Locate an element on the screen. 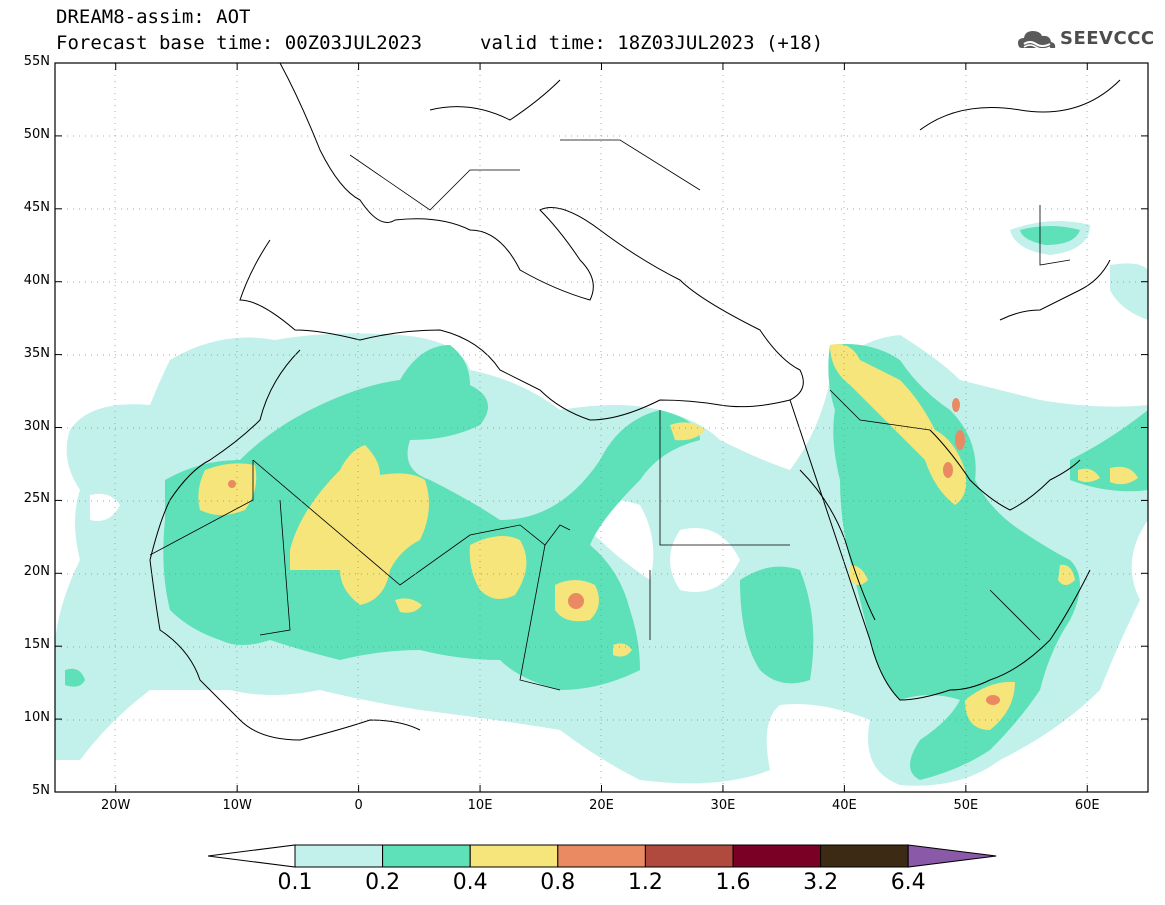 This screenshot has width=1165, height=905. lat-label: 40N is located at coordinates (36, 280).